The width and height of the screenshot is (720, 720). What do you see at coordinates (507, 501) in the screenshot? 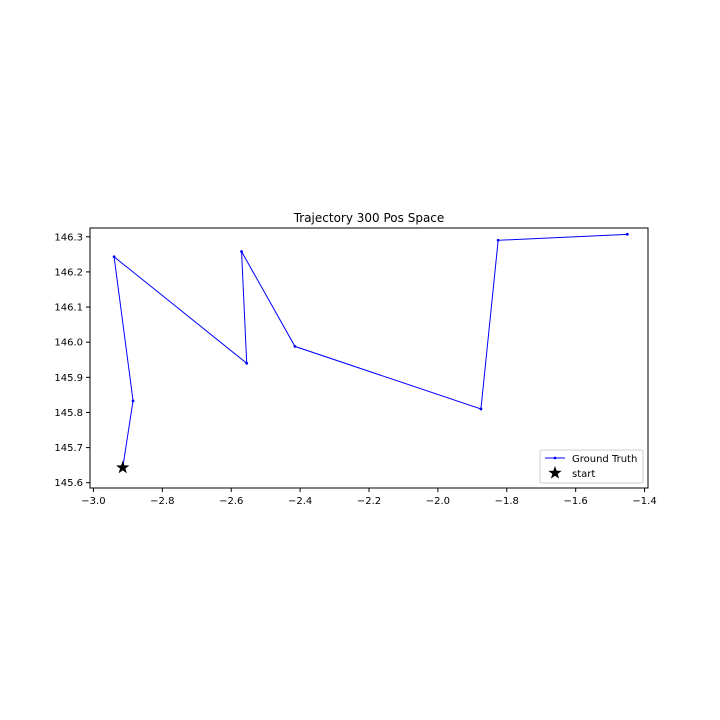
I see `x-tick-label: −1.8` at bounding box center [507, 501].